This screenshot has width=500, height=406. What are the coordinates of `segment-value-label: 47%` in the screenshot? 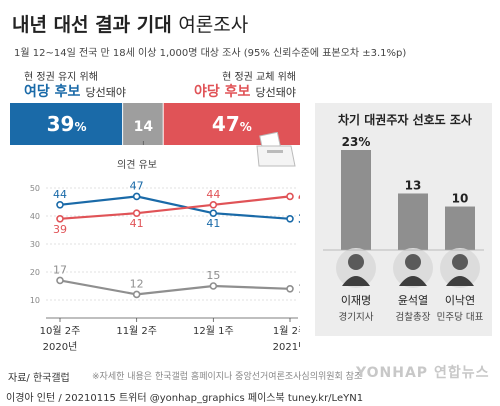 It's located at (232, 124).